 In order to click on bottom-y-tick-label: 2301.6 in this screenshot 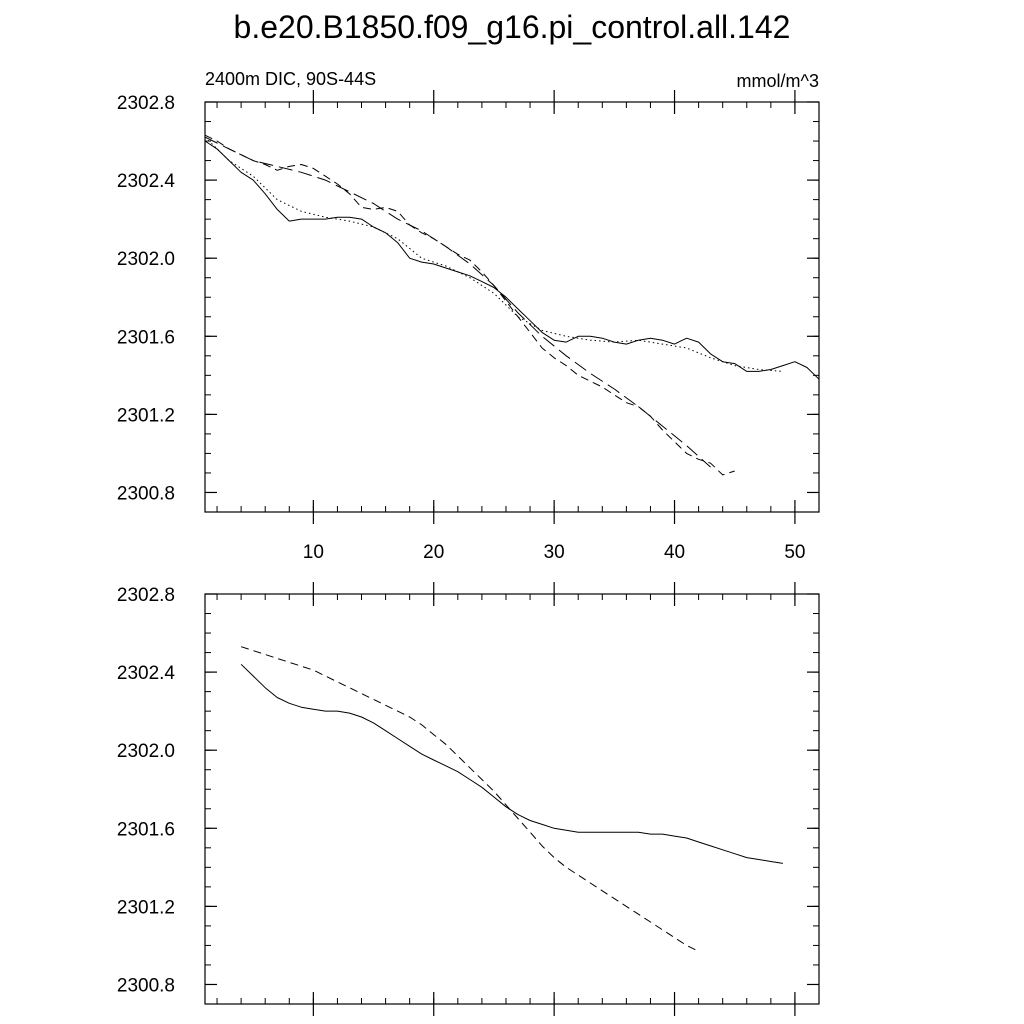, I will do `click(146, 829)`.